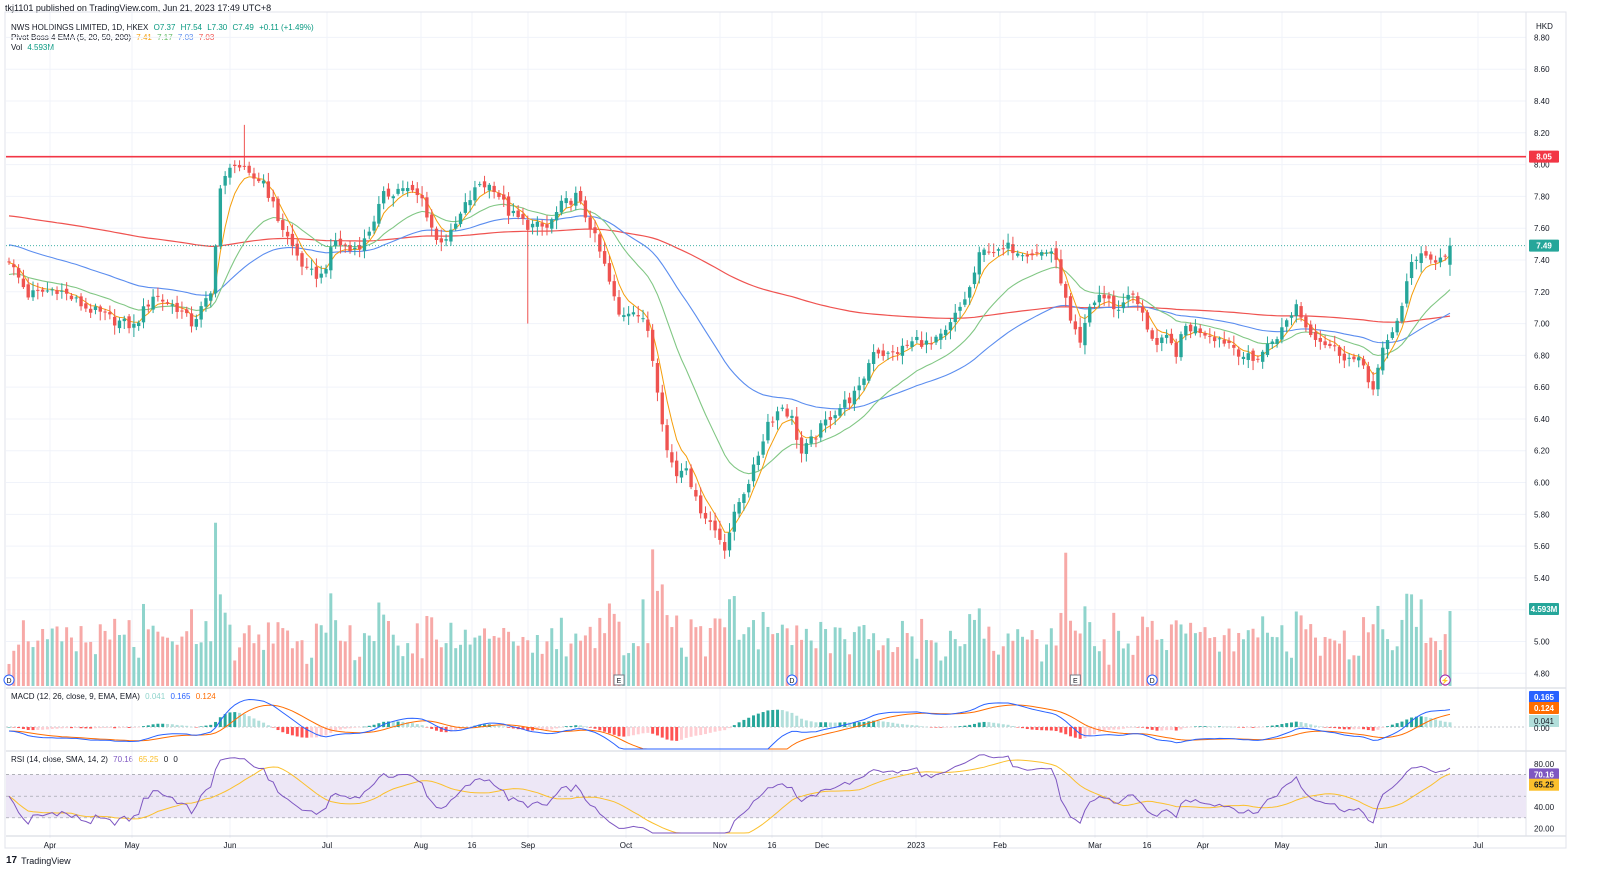  I want to click on macd-hist-value: 0.041, so click(155, 696).